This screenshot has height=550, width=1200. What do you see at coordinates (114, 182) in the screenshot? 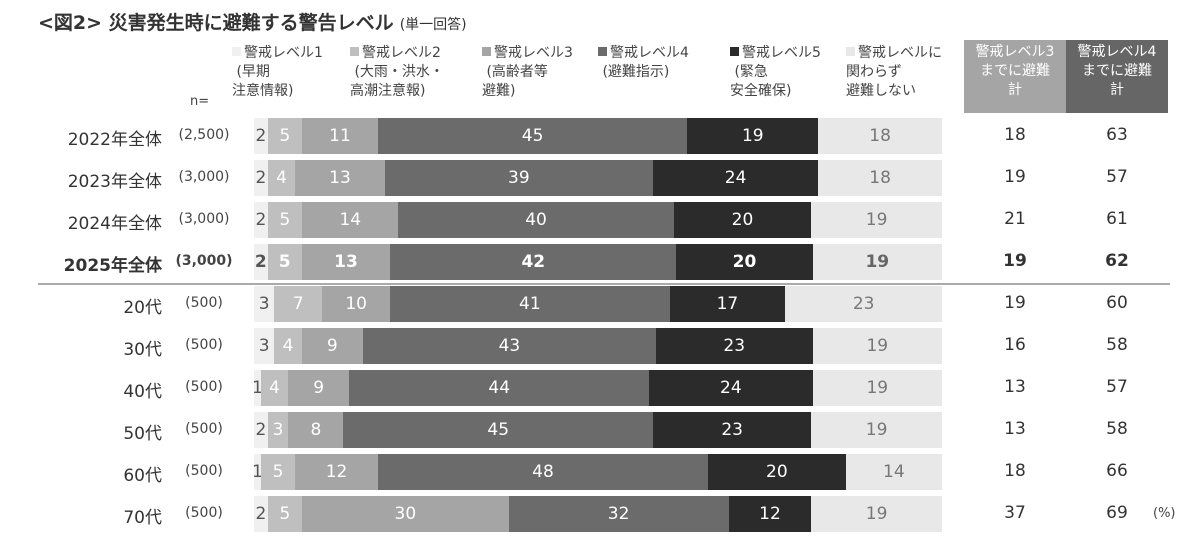
I see `row-label: 2023年全体` at bounding box center [114, 182].